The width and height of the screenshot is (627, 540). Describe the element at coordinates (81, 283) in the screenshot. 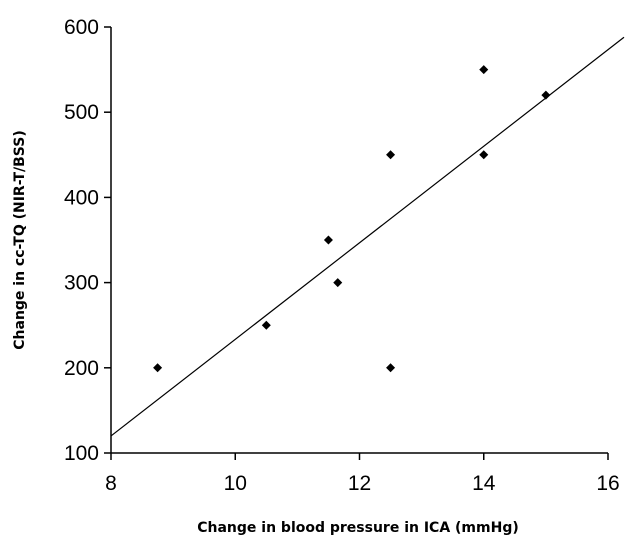

I see `y-tick-label: 300` at that location.